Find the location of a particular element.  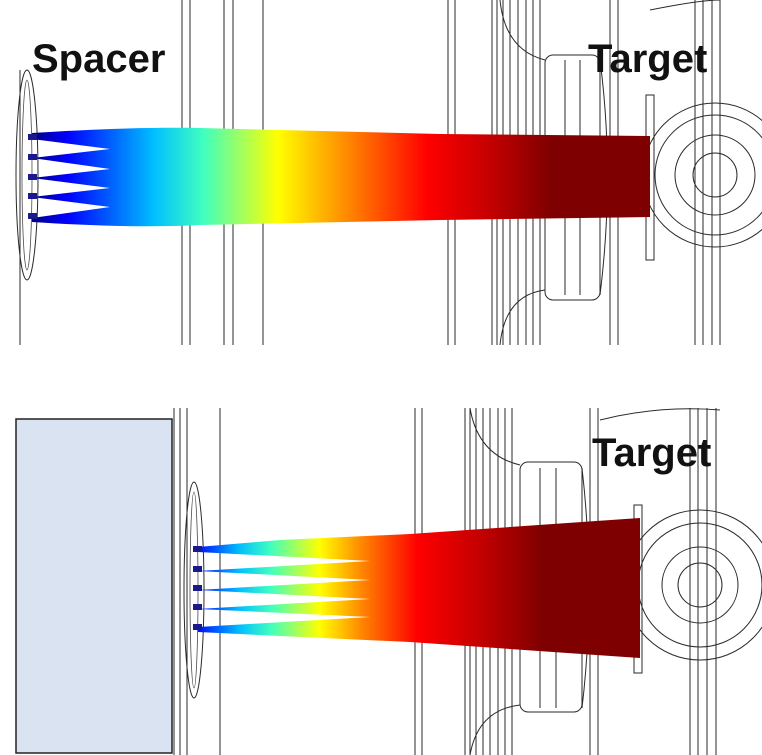

spacer-block is located at coordinates (94, 586).